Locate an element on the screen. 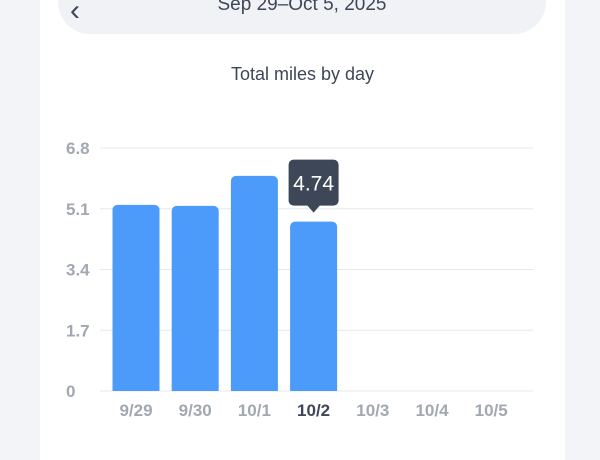 Image resolution: width=600 pixels, height=460 pixels. y-tick-label: 6.8 is located at coordinates (78, 148).